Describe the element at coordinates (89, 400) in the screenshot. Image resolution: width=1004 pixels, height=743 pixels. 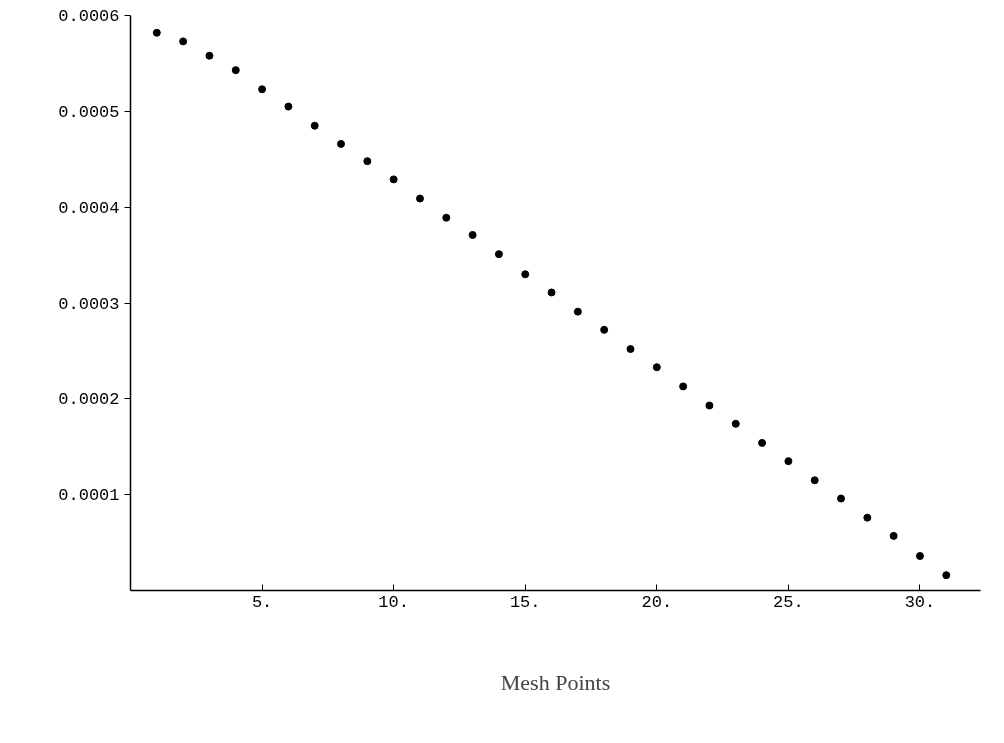
I see `y-tick-label: 0.0002` at that location.